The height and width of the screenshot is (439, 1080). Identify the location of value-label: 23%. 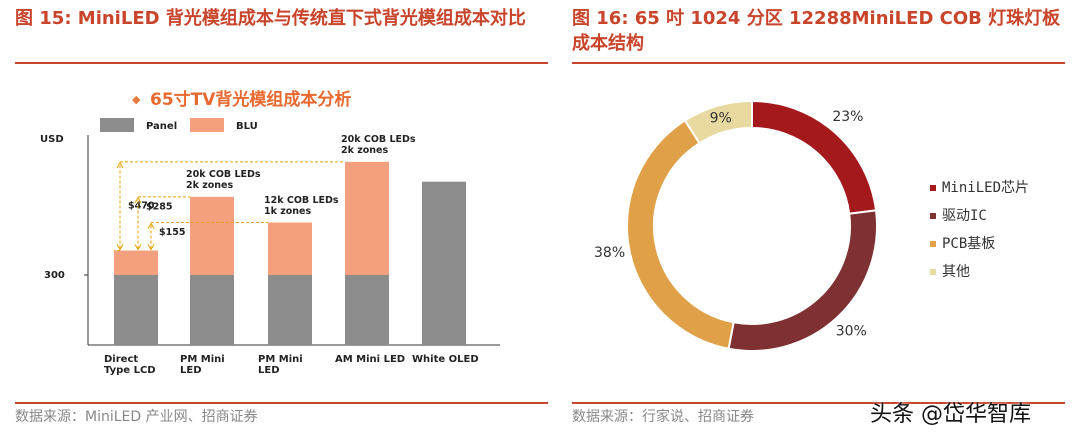
(847, 117).